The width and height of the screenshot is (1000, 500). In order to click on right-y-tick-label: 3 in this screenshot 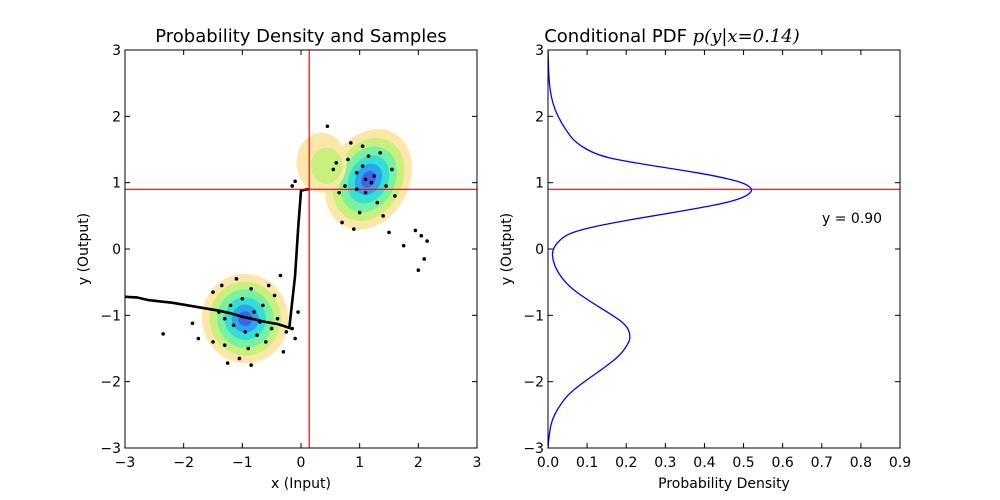, I will do `click(539, 51)`.